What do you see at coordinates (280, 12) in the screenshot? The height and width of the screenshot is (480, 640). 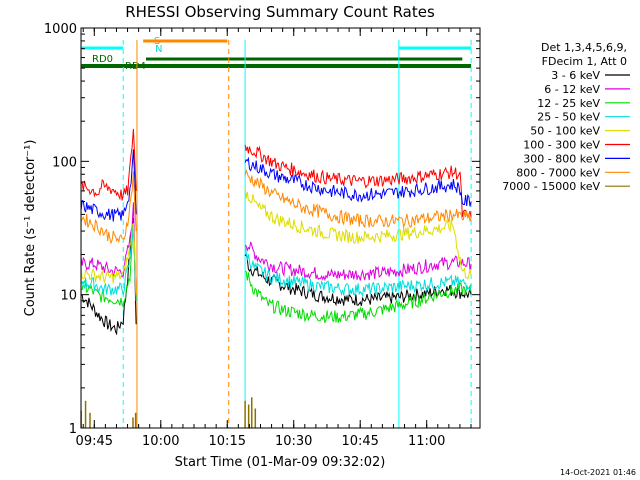 I see `chart-title: RHESSI Observing Summary Count Rates` at bounding box center [280, 12].